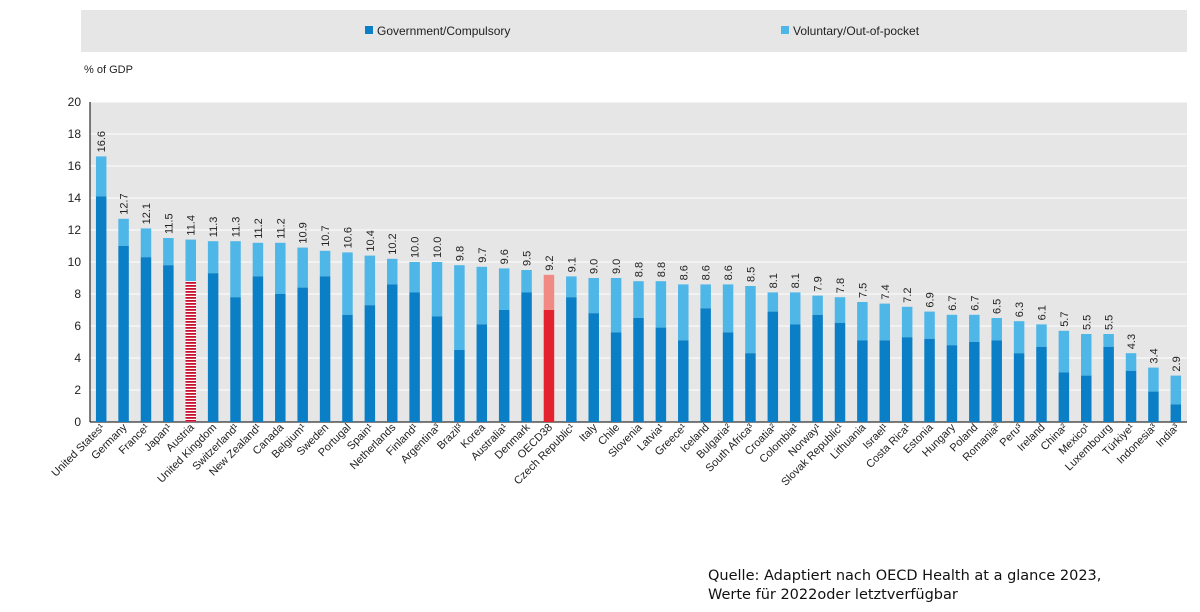 This screenshot has height=612, width=1200. Describe the element at coordinates (952, 383) in the screenshot. I see `bar-government-hungary` at that location.